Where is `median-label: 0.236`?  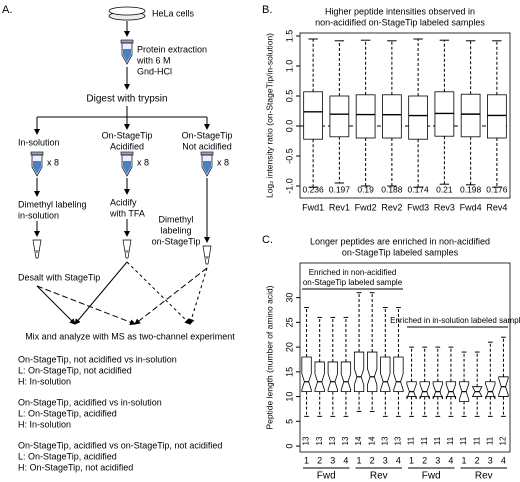
median-label: 0.236 is located at coordinates (313, 189).